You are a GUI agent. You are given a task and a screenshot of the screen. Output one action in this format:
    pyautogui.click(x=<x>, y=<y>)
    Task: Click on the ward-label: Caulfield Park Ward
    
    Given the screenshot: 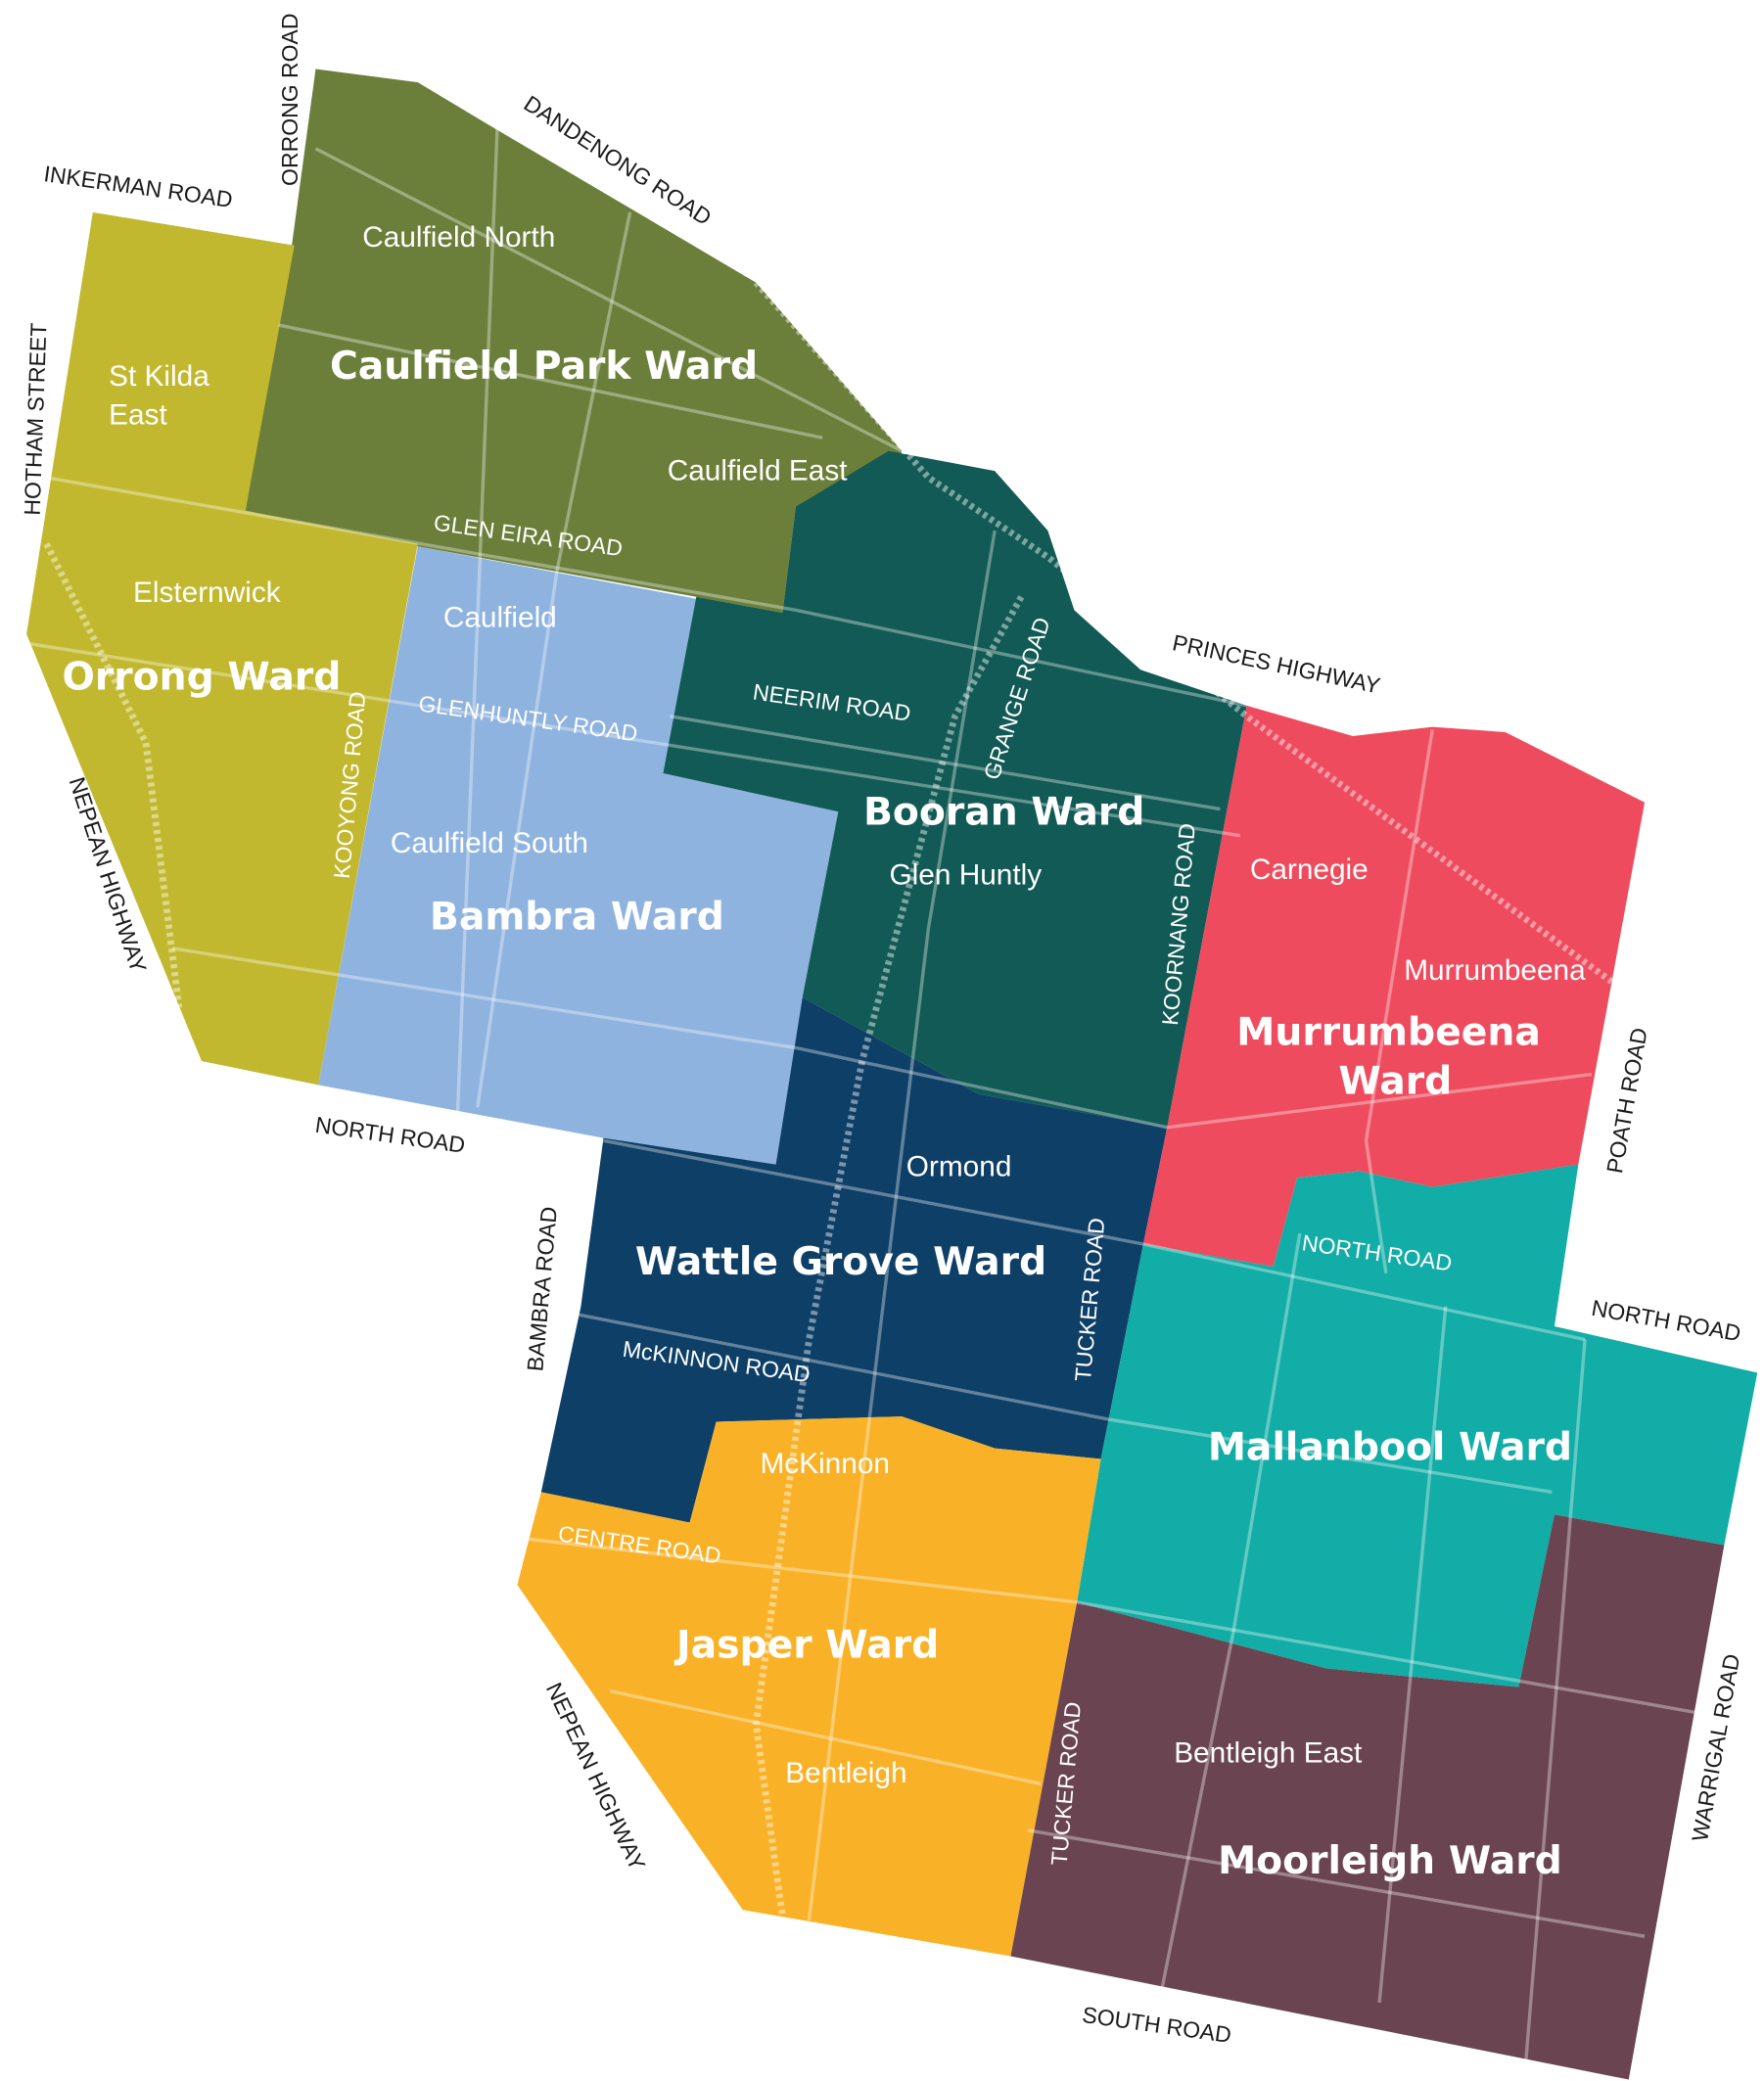 What is the action you would take?
    pyautogui.click(x=544, y=367)
    